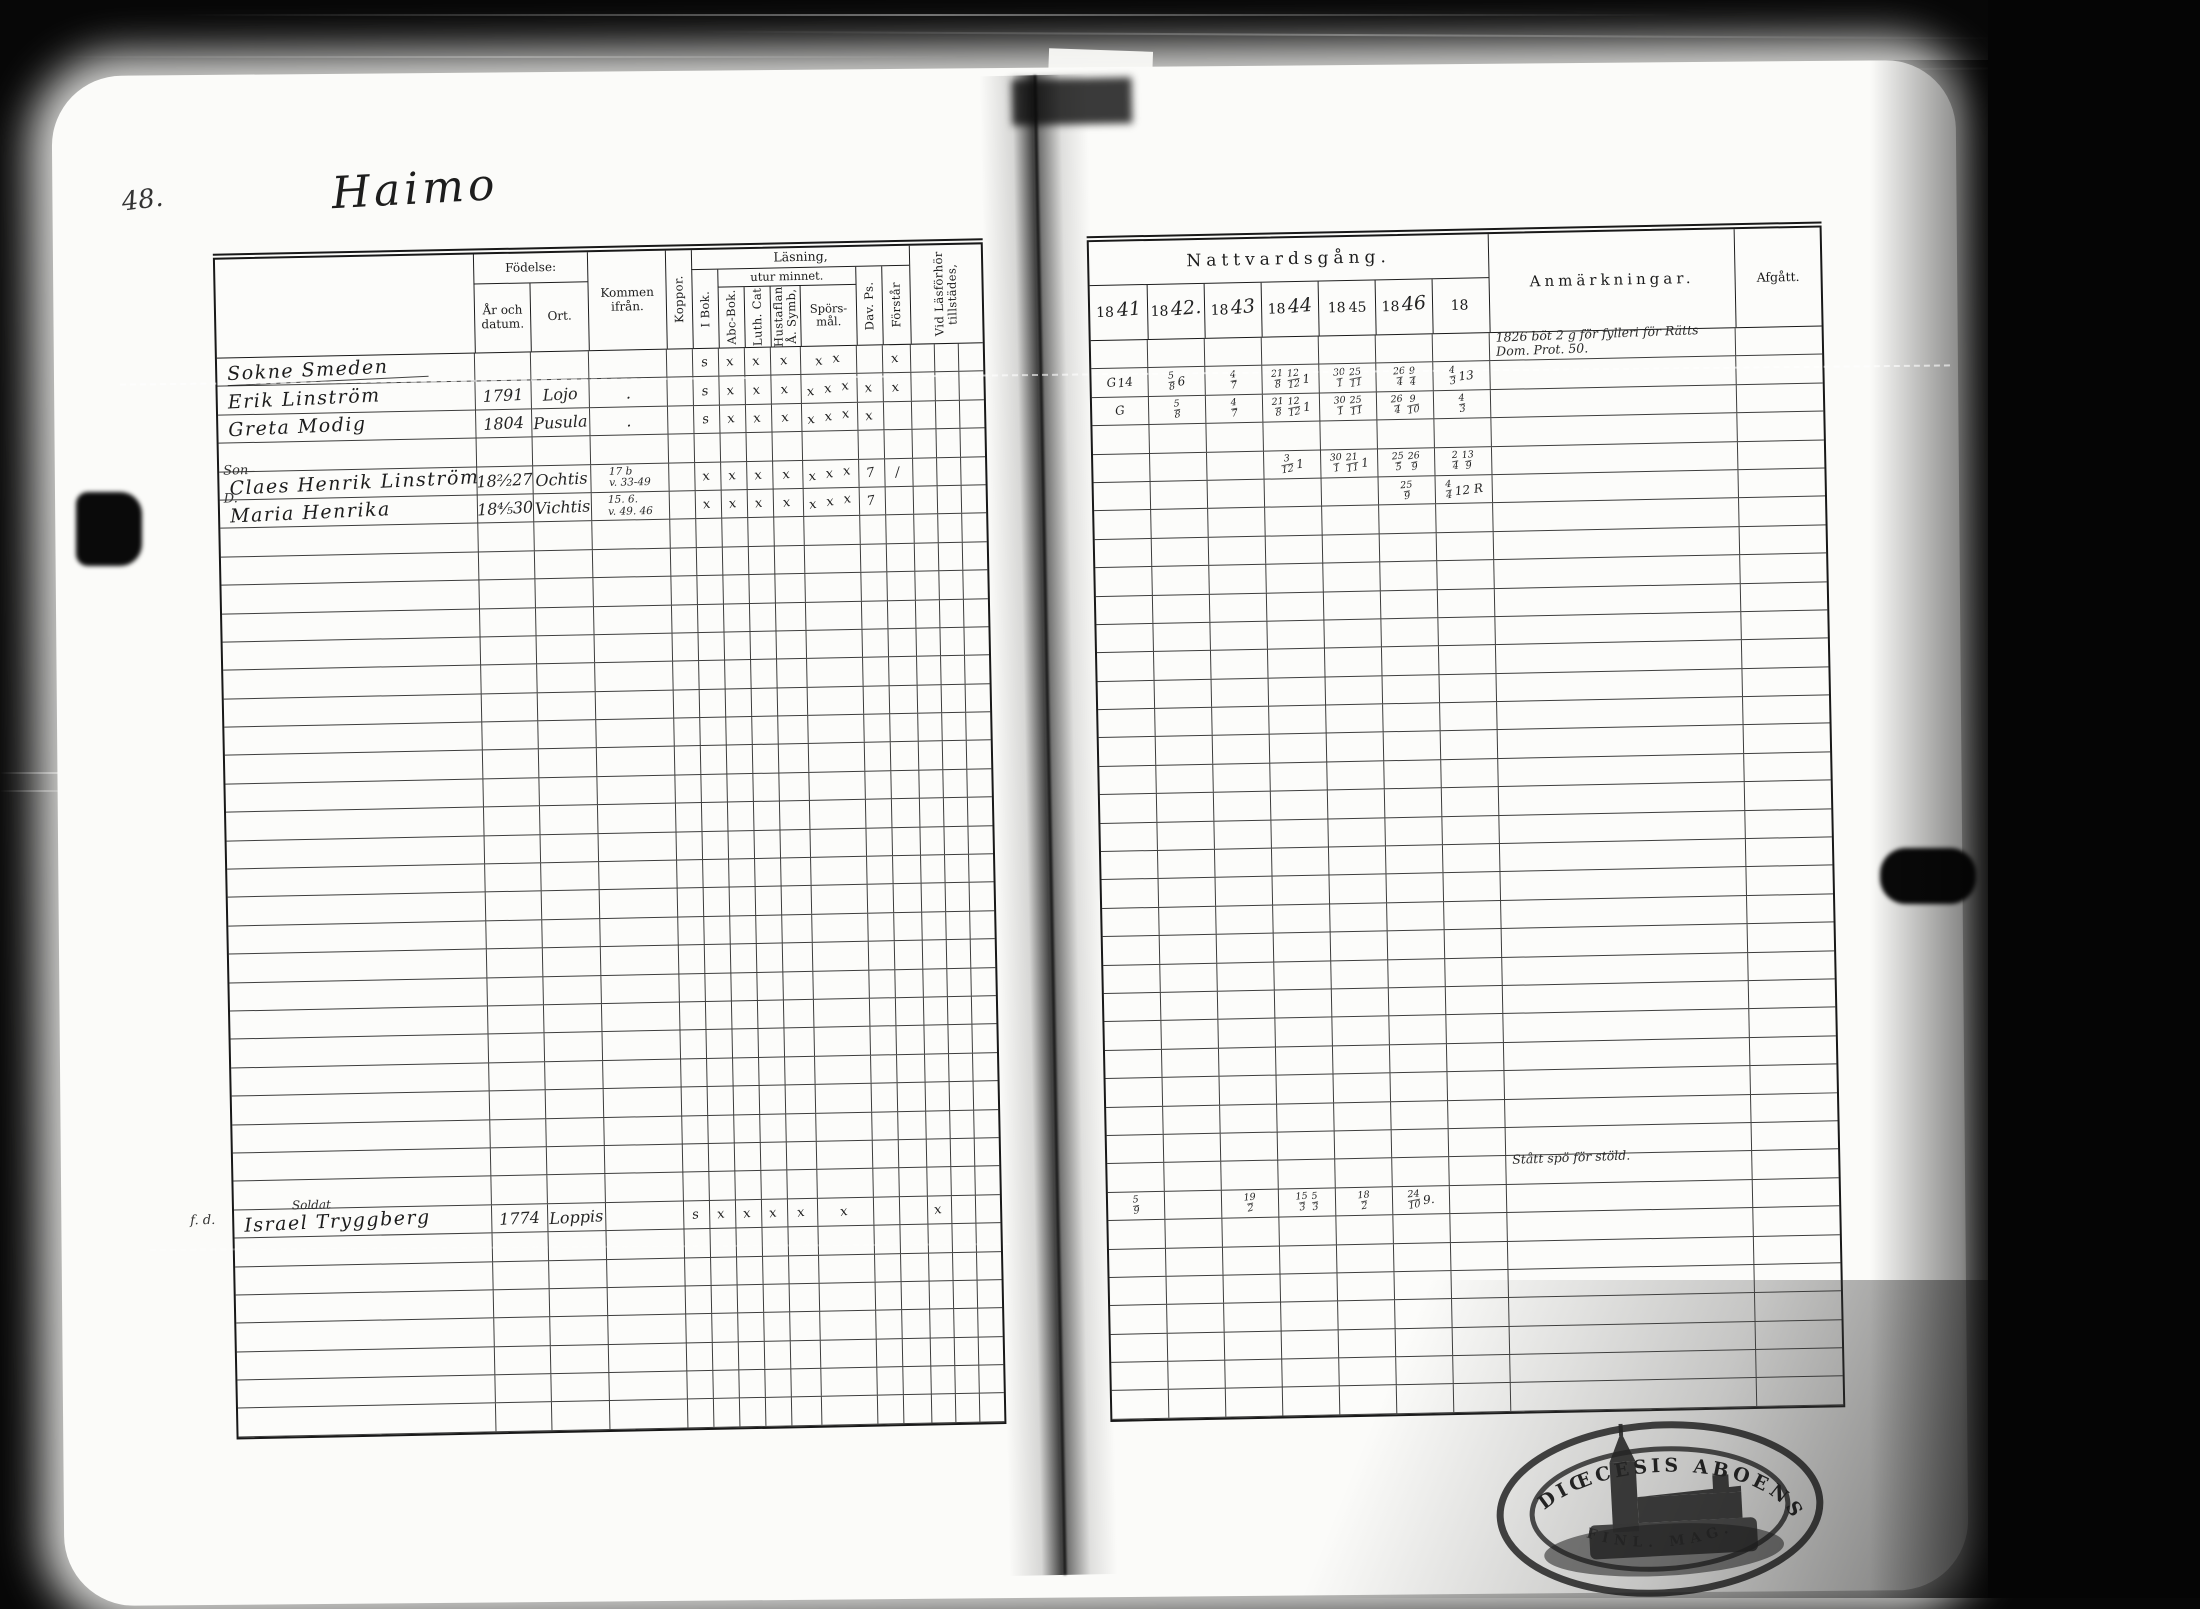 The image size is (2200, 1609). I want to click on communion-mark: 9., so click(1429, 1200).